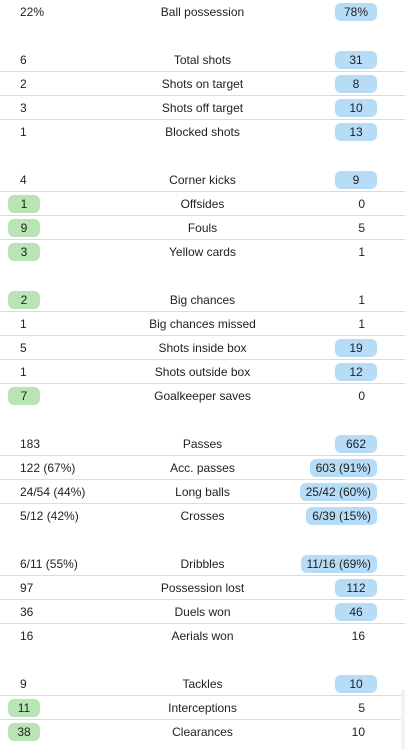 The width and height of the screenshot is (405, 753). Describe the element at coordinates (356, 587) in the screenshot. I see `away-value: 112` at that location.